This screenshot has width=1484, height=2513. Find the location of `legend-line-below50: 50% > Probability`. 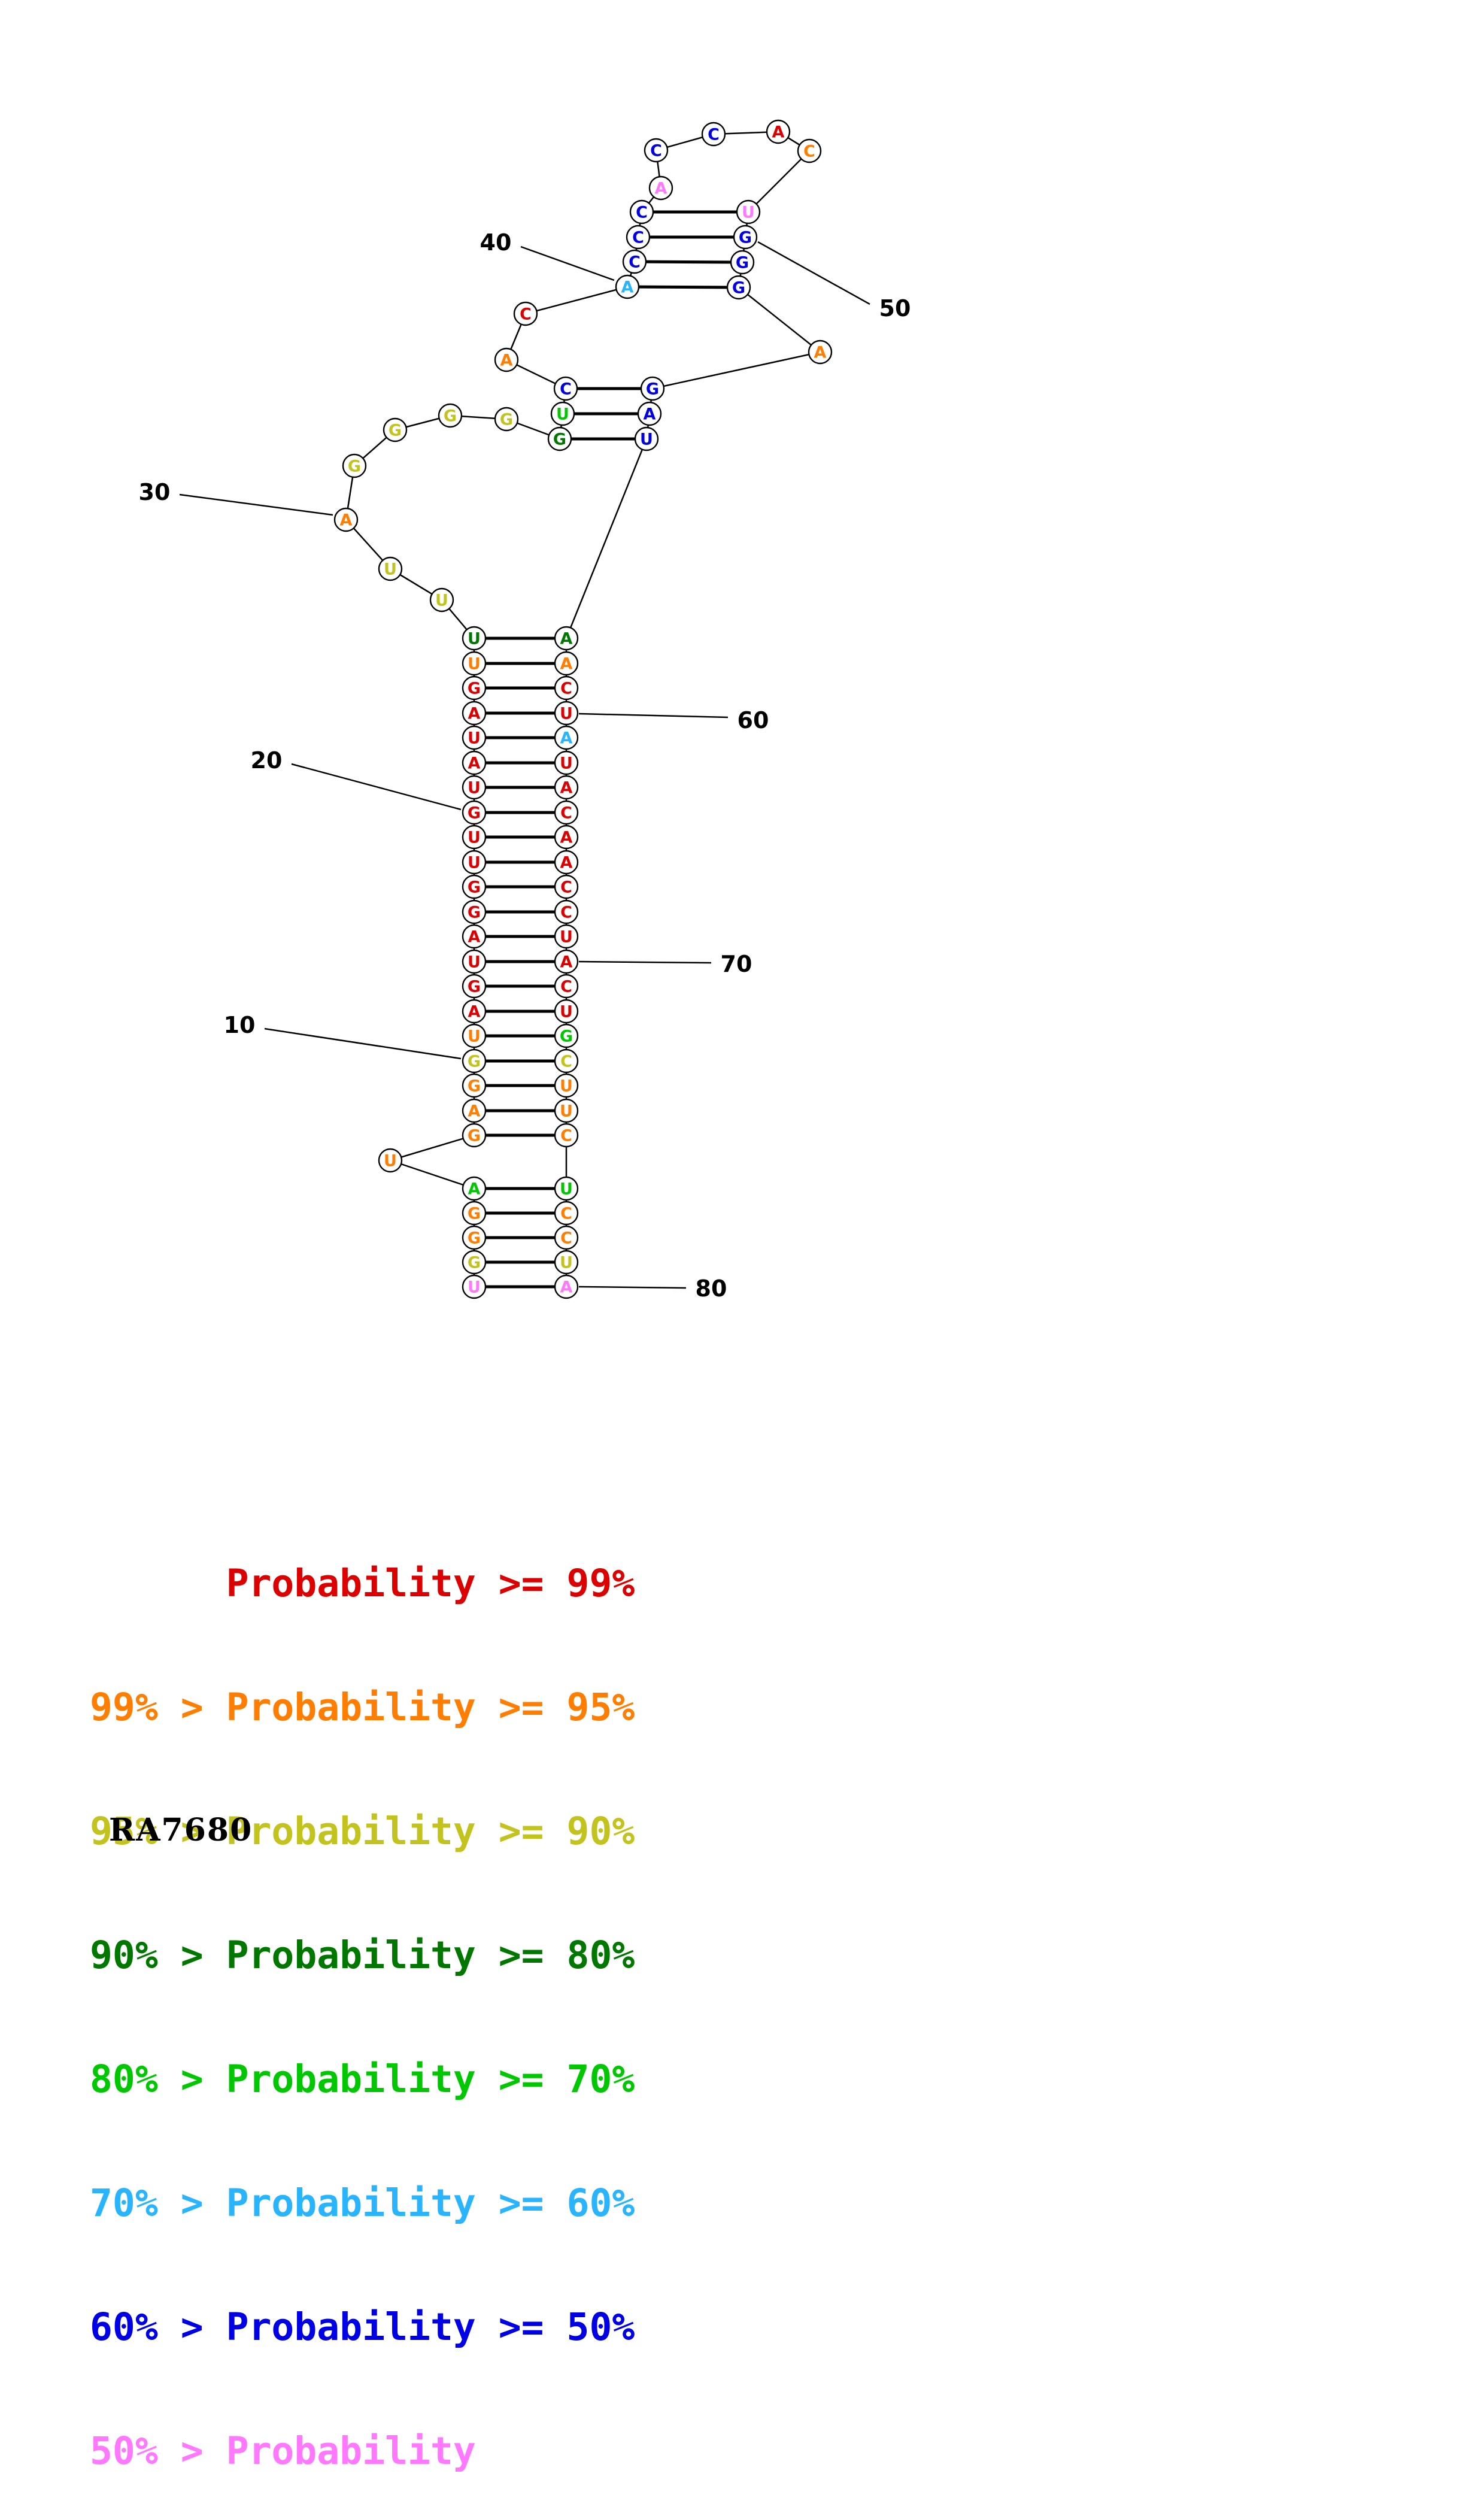

legend-line-below50: 50% > Probability is located at coordinates (283, 2451).